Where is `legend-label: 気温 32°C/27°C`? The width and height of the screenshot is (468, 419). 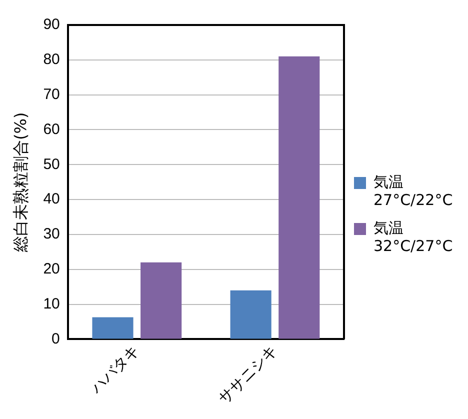
legend-label: 気温 32°C/27°C is located at coordinates (413, 236).